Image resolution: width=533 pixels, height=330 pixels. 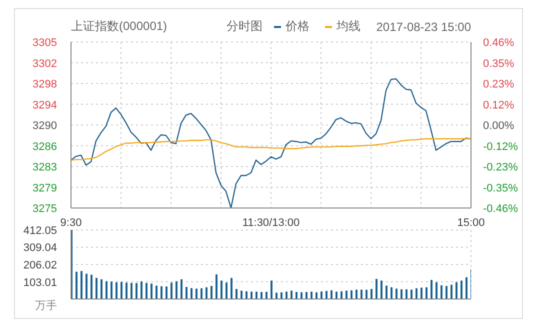 What do you see at coordinates (498, 43) in the screenshot?
I see `y2-tick-label: 0.46%` at bounding box center [498, 43].